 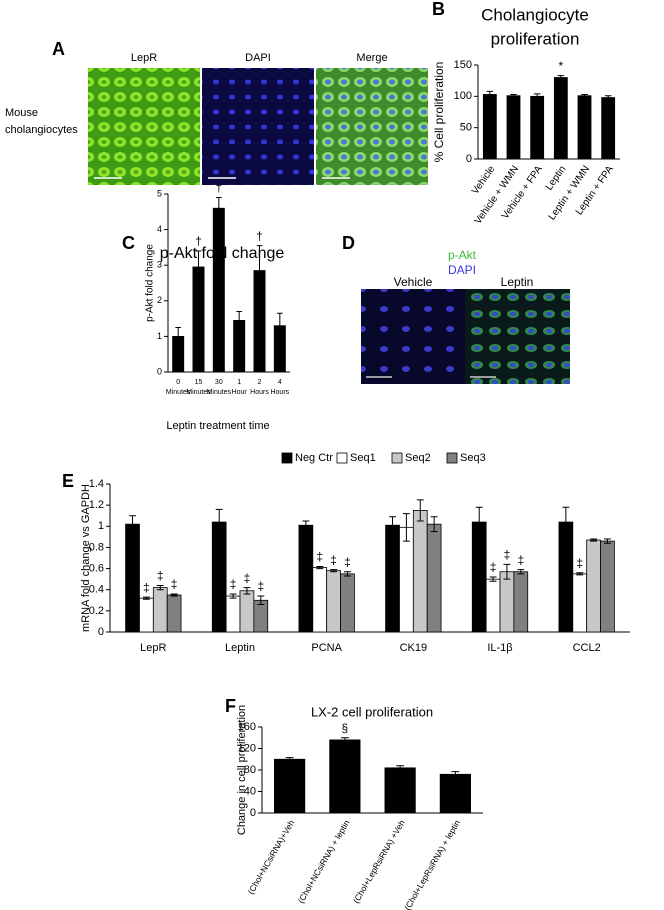 I want to click on image-label: Vehicle, so click(x=413, y=282).